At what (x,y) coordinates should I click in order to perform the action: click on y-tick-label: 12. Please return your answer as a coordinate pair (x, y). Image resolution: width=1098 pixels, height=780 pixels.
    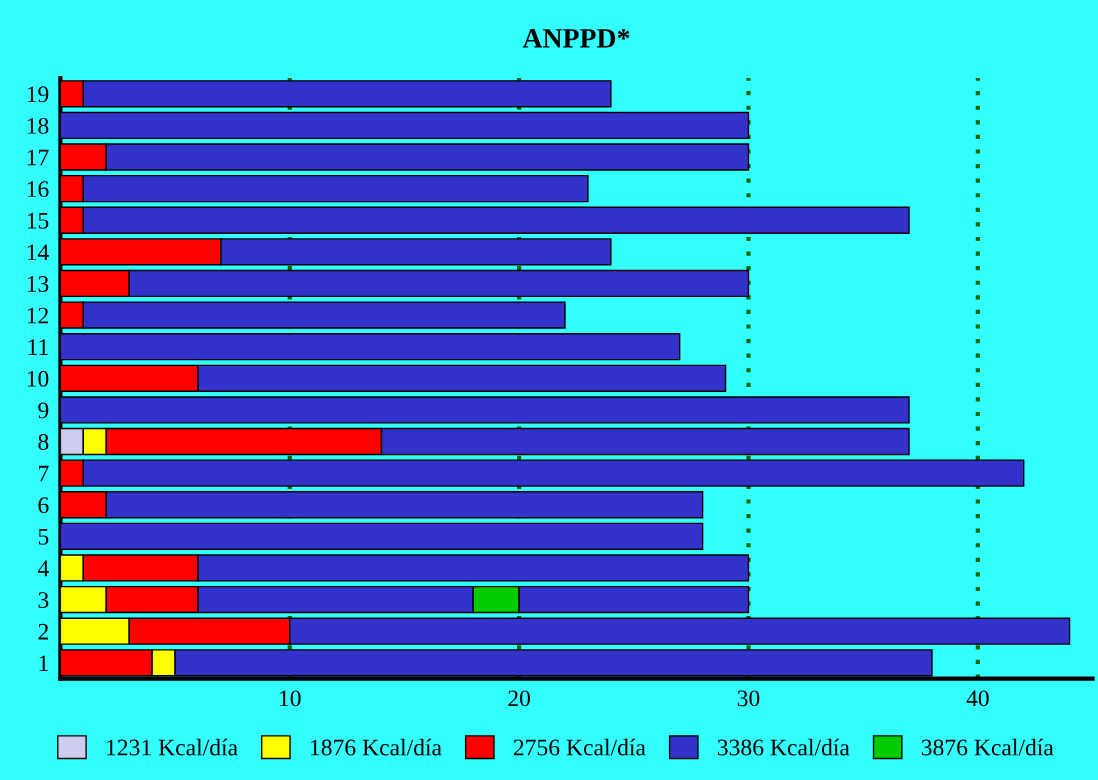
    Looking at the image, I should click on (37, 315).